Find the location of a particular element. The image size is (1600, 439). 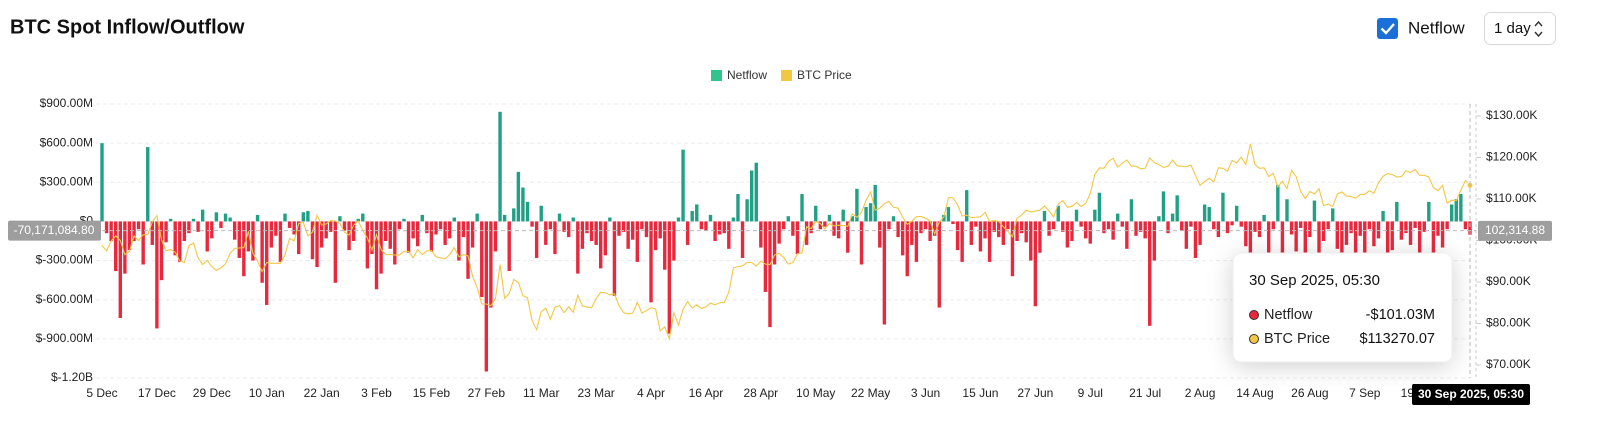

x-tick-label: 28 Apr is located at coordinates (760, 393).